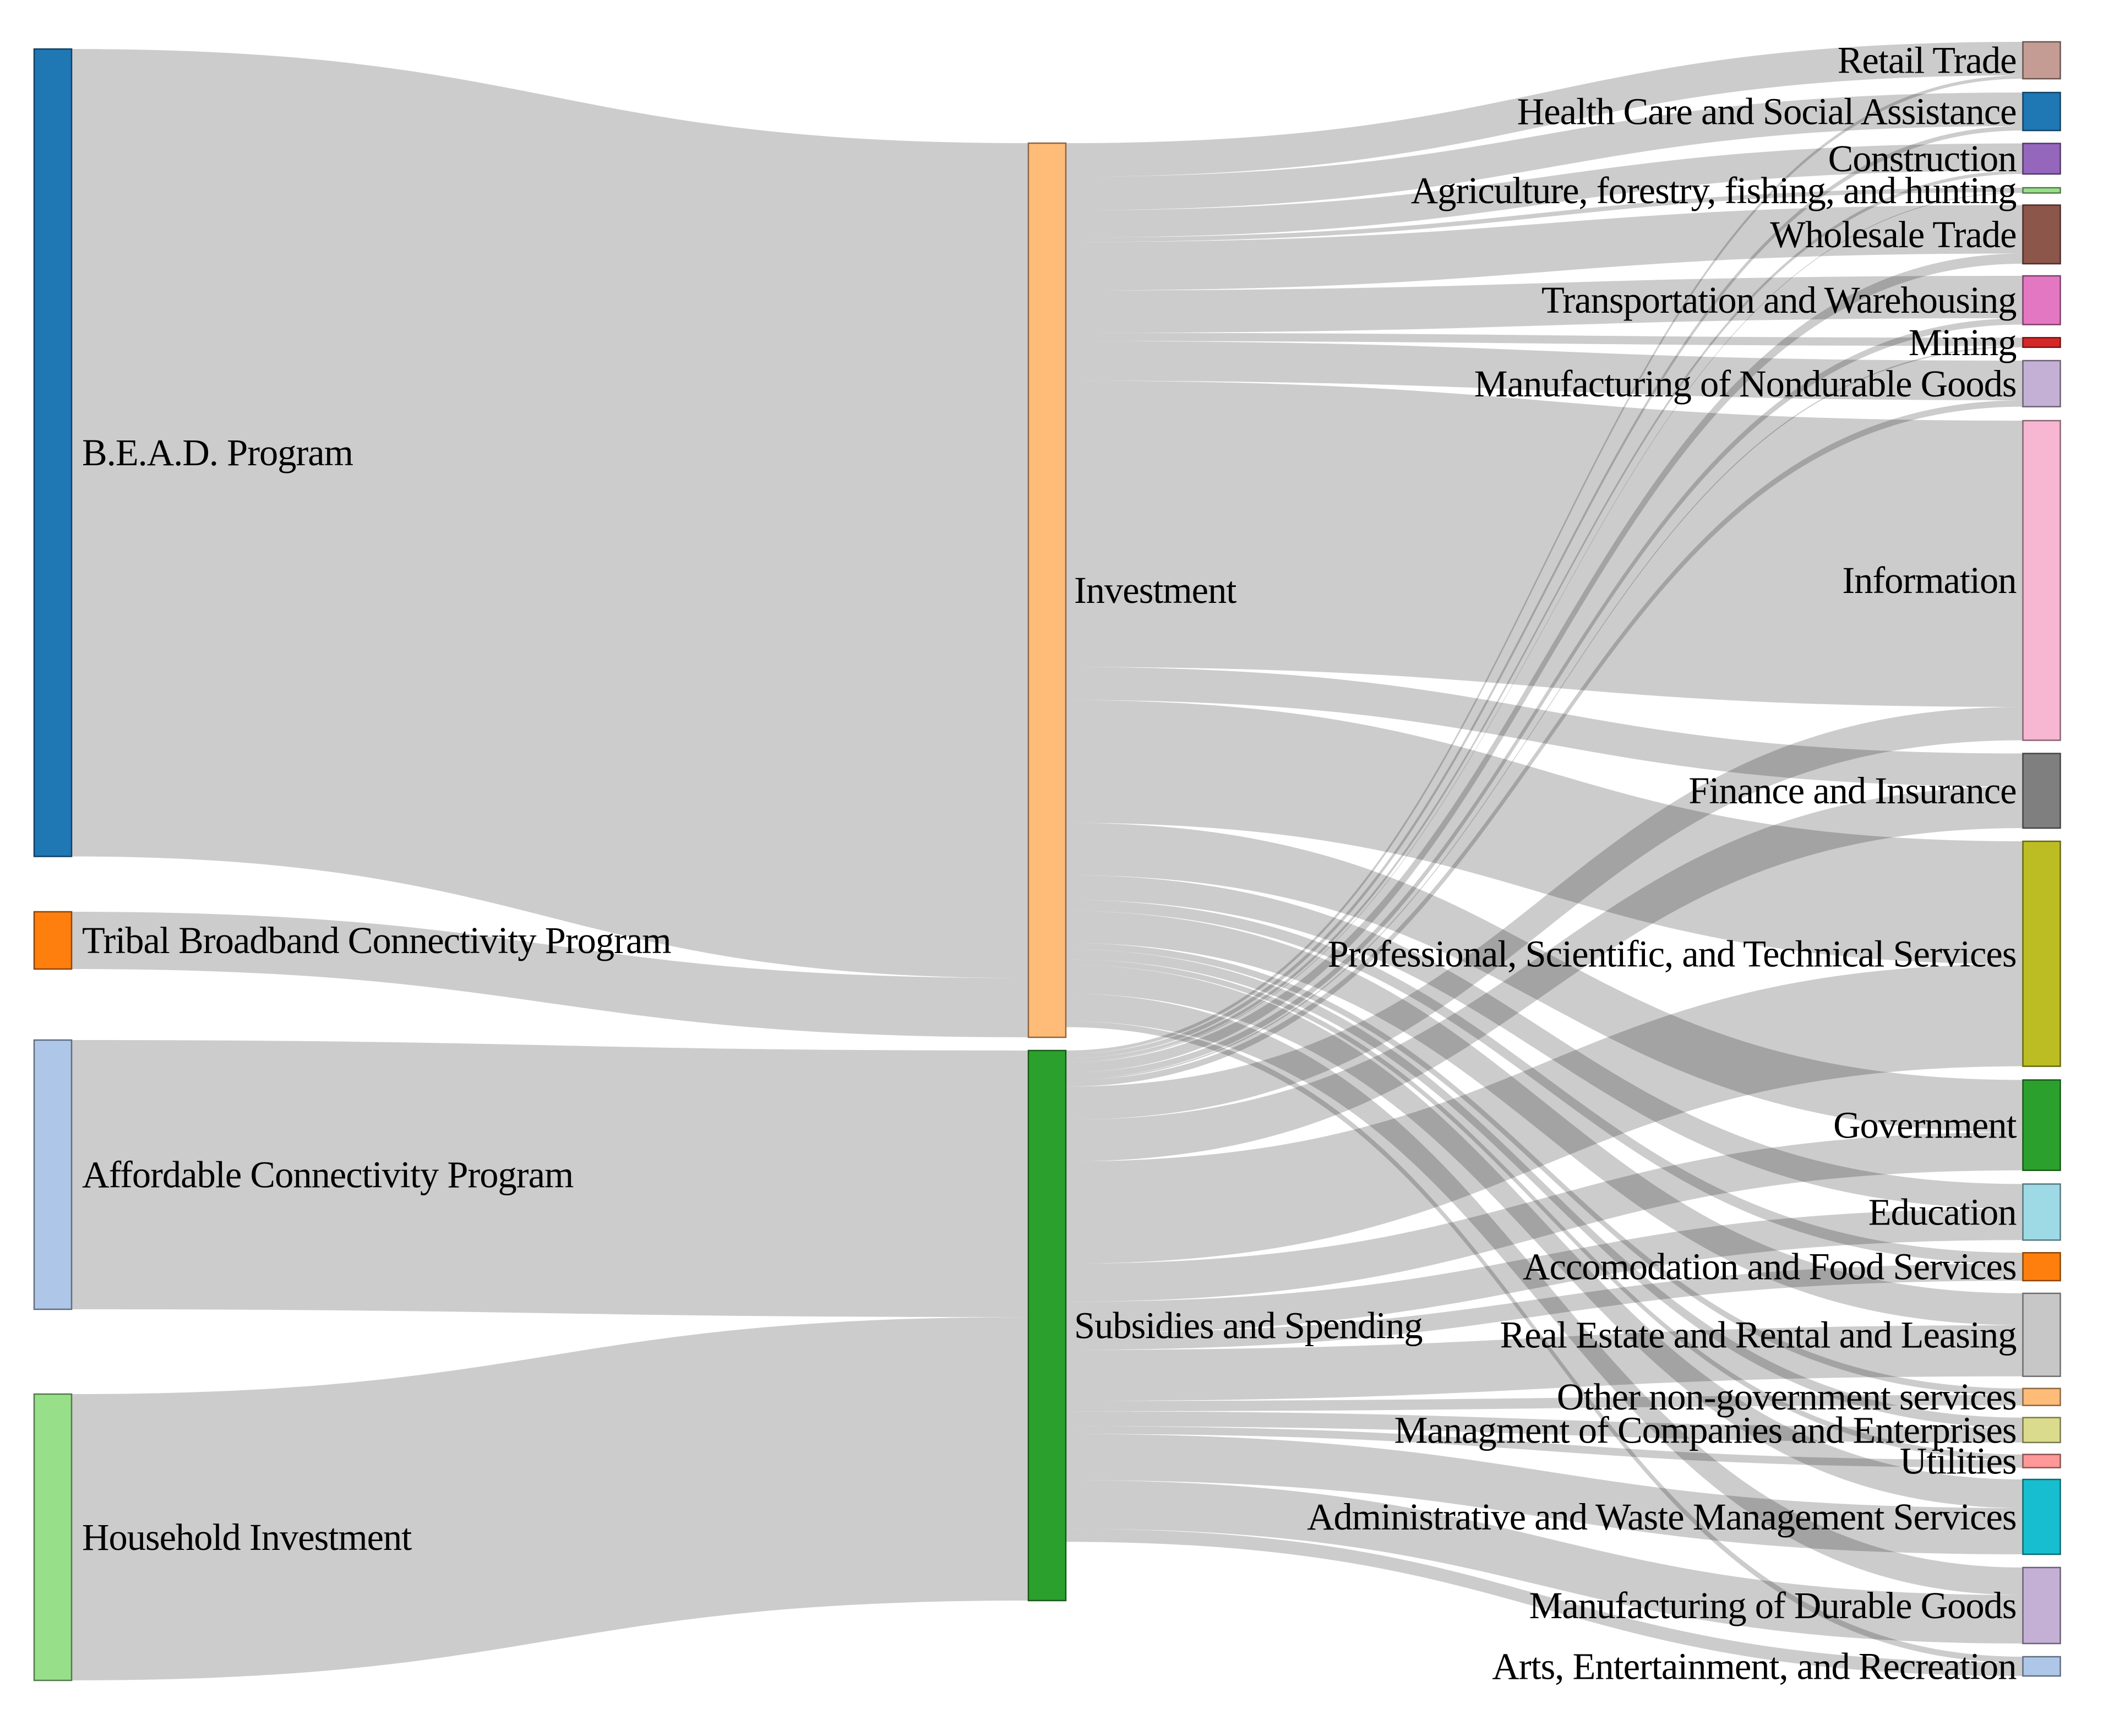  I want to click on svg-text: Utilities, so click(1959, 1461).